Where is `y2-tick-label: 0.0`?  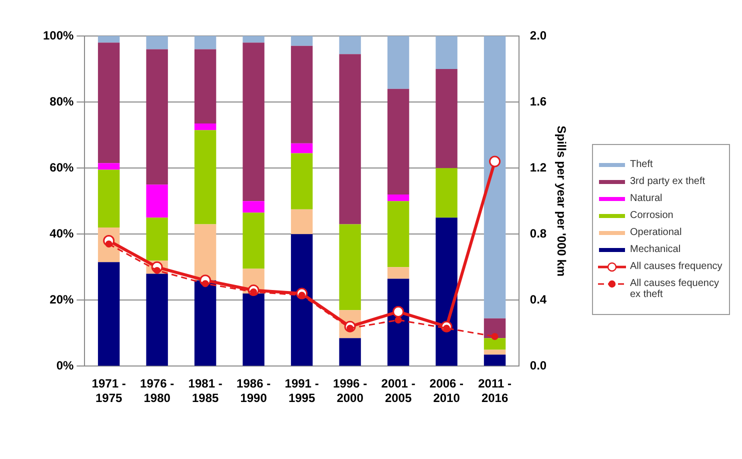 y2-tick-label: 0.0 is located at coordinates (538, 365).